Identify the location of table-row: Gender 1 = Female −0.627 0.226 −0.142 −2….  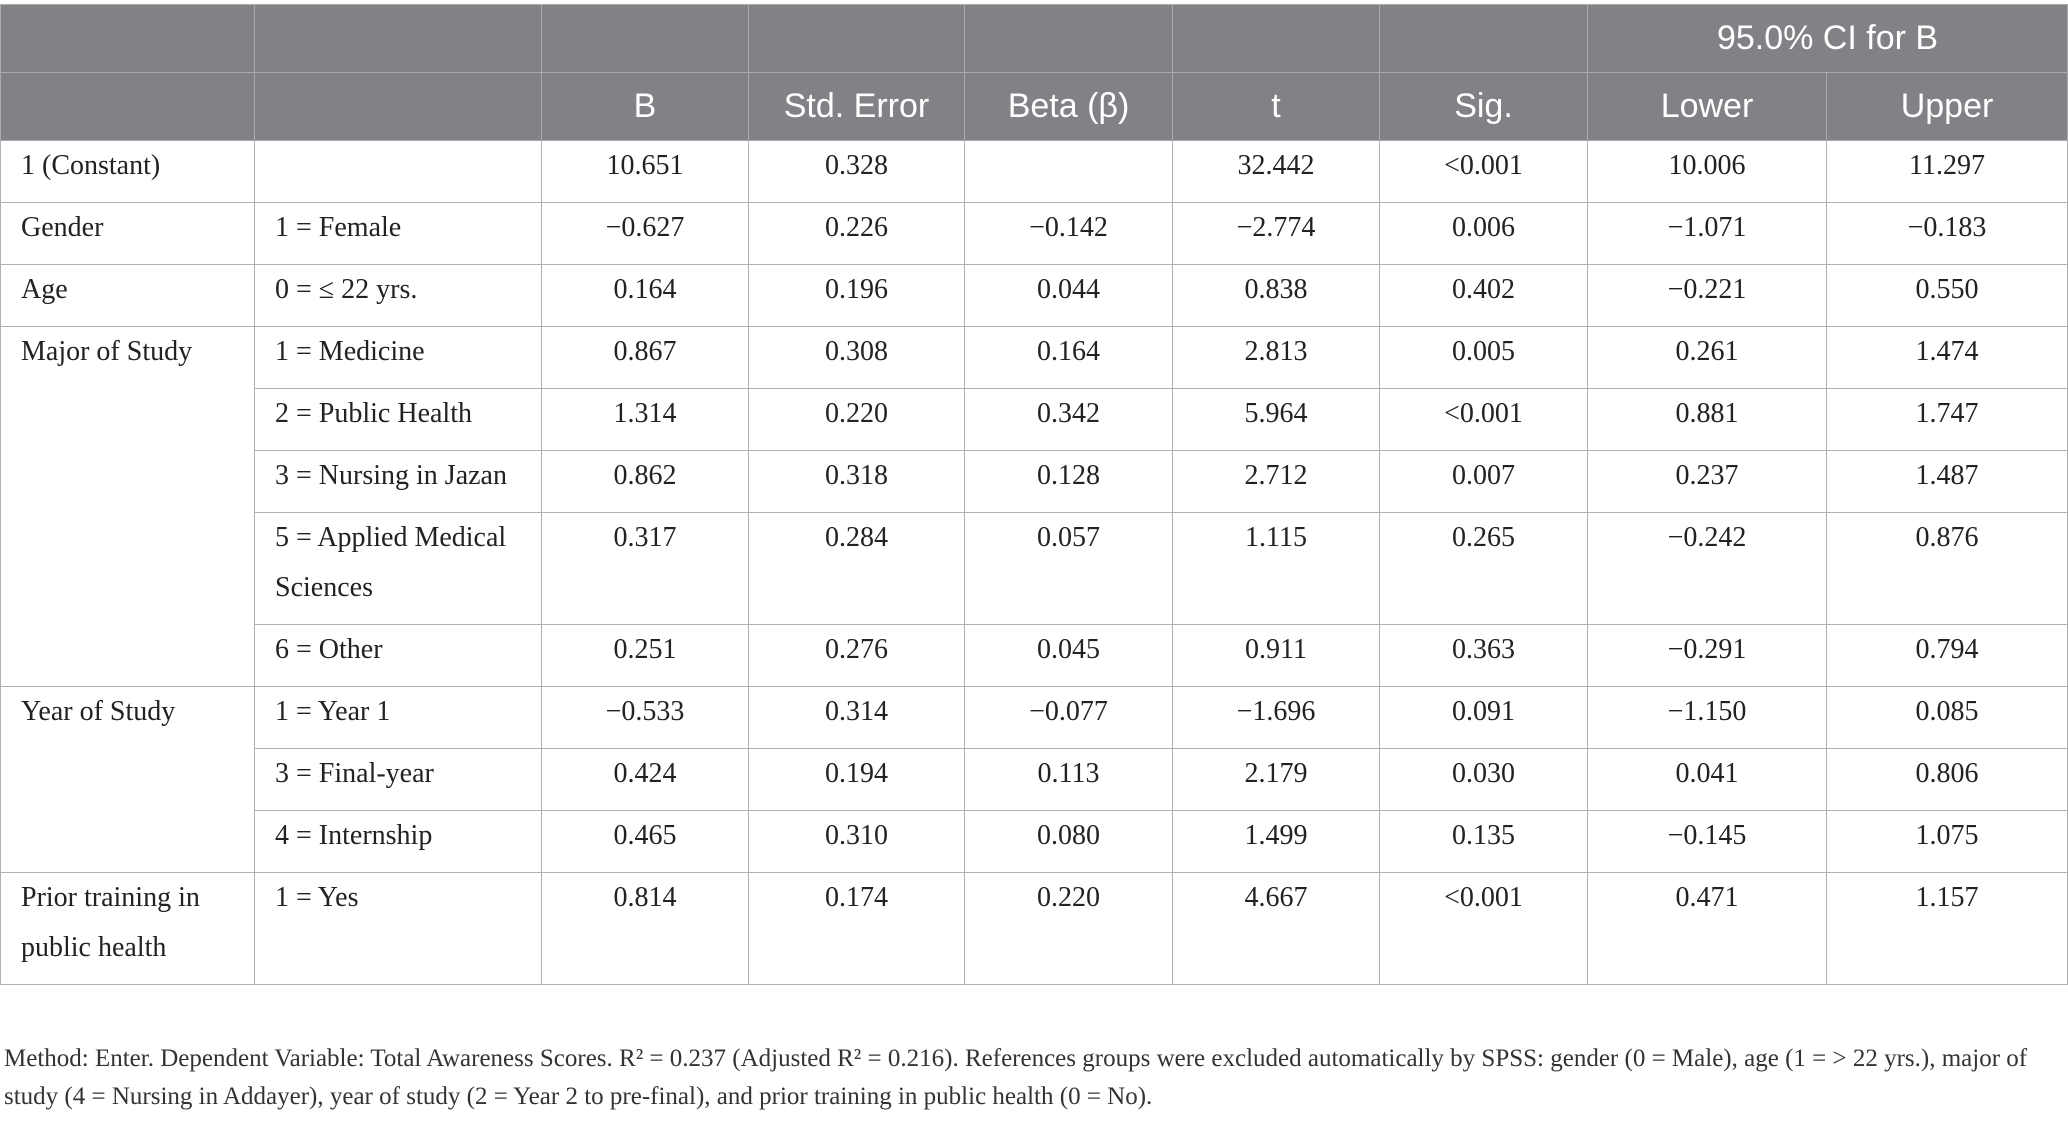
(1034, 233).